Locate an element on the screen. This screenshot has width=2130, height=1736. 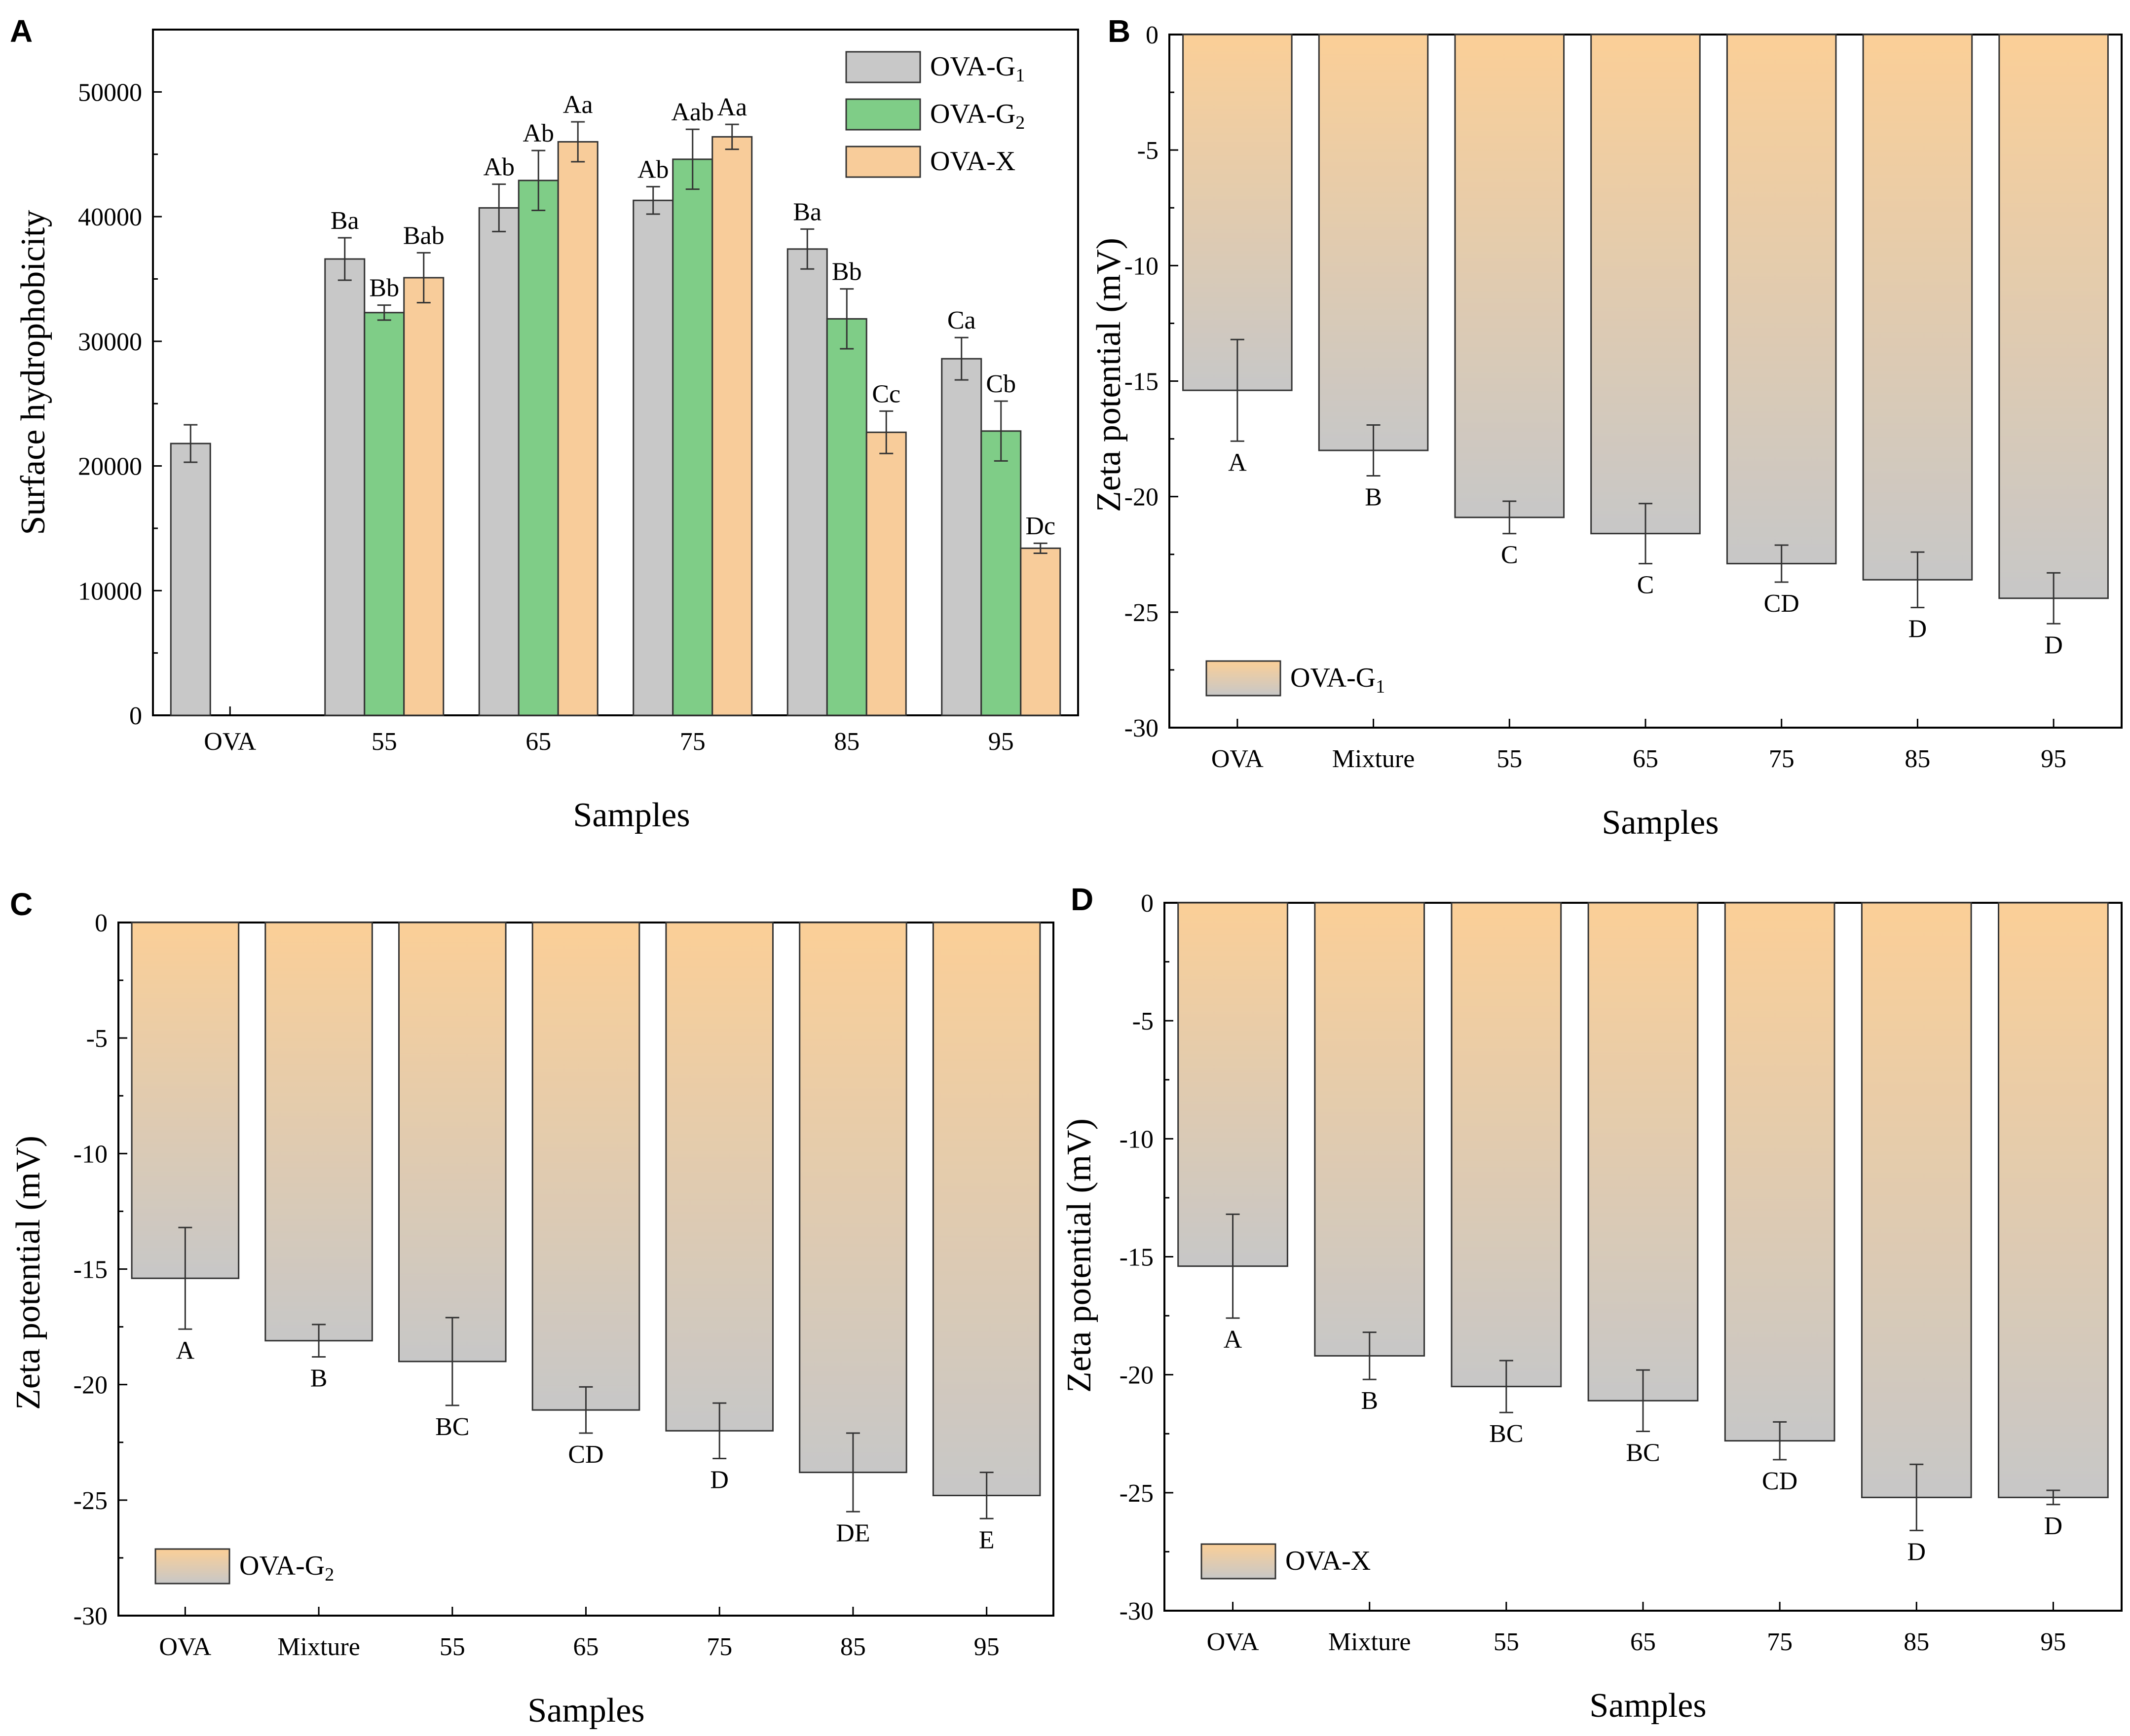
y-tick-label: -15 is located at coordinates (1137, 1258).